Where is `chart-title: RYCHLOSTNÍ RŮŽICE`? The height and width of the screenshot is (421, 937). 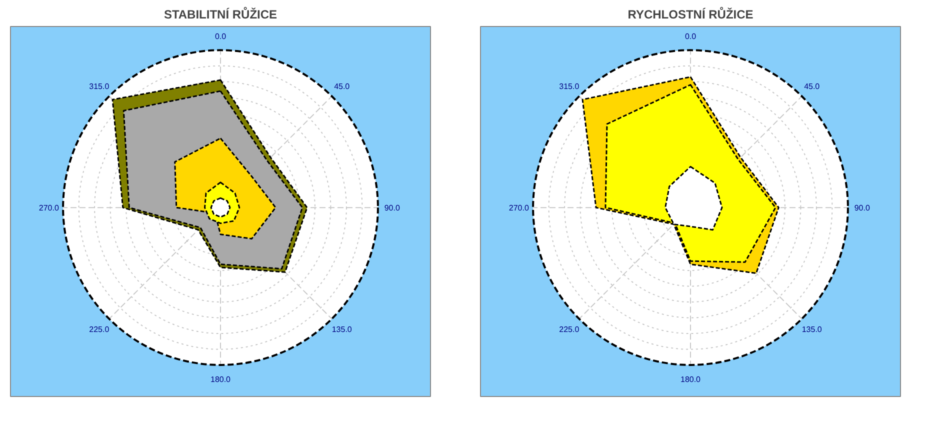
chart-title: RYCHLOSTNÍ RŮŽICE is located at coordinates (691, 14).